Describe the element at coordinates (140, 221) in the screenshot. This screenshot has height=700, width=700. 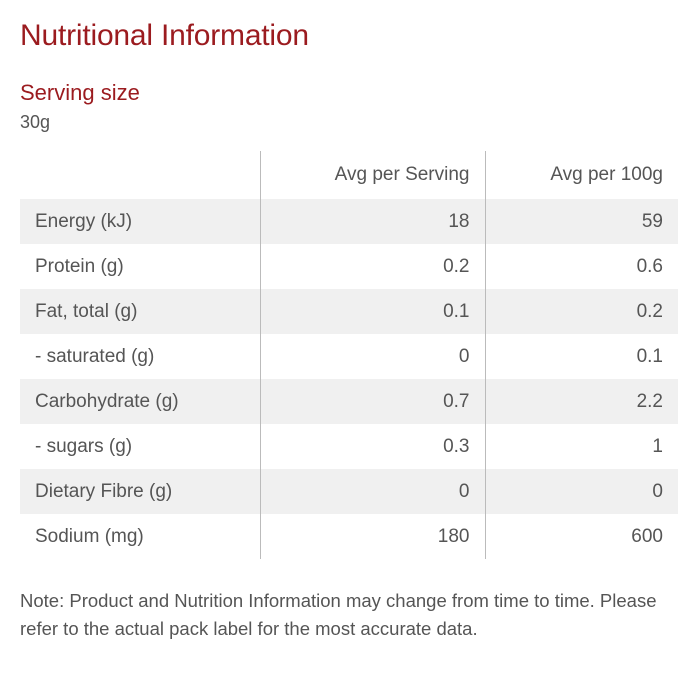
I see `nutrient-name: Energy (kJ)` at that location.